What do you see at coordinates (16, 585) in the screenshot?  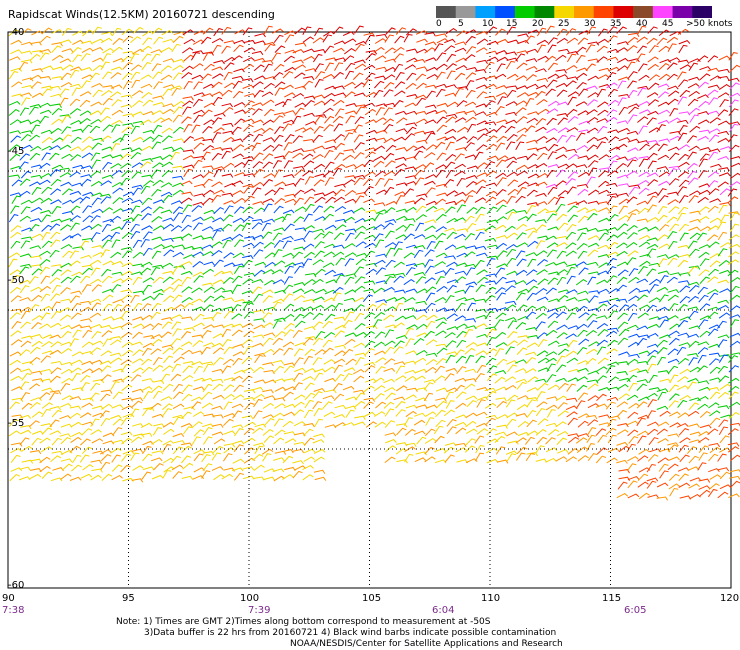 I see `lat-label-60: -60` at bounding box center [16, 585].